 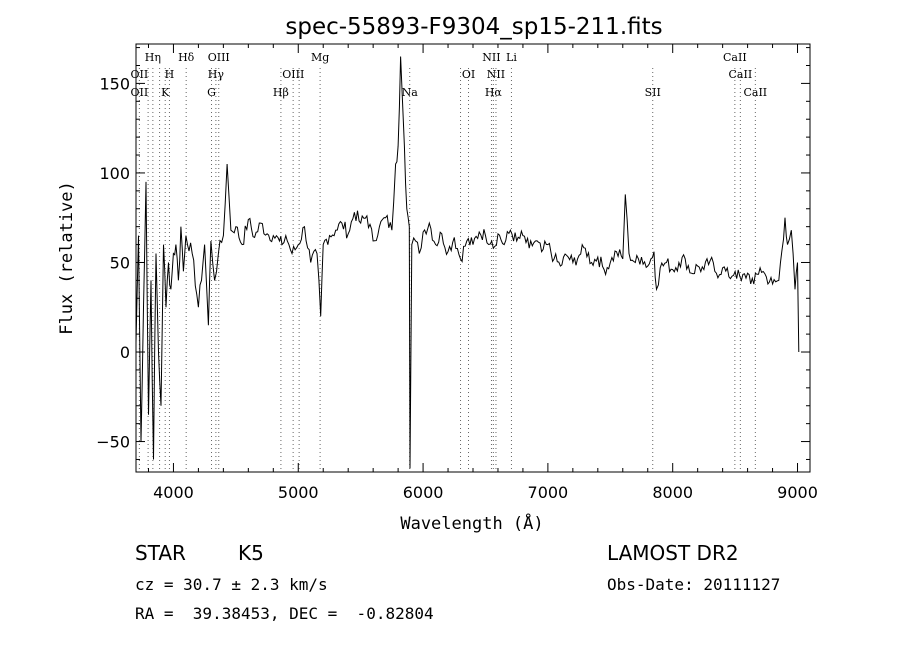 I want to click on object-class: STAR, so click(x=160, y=553).